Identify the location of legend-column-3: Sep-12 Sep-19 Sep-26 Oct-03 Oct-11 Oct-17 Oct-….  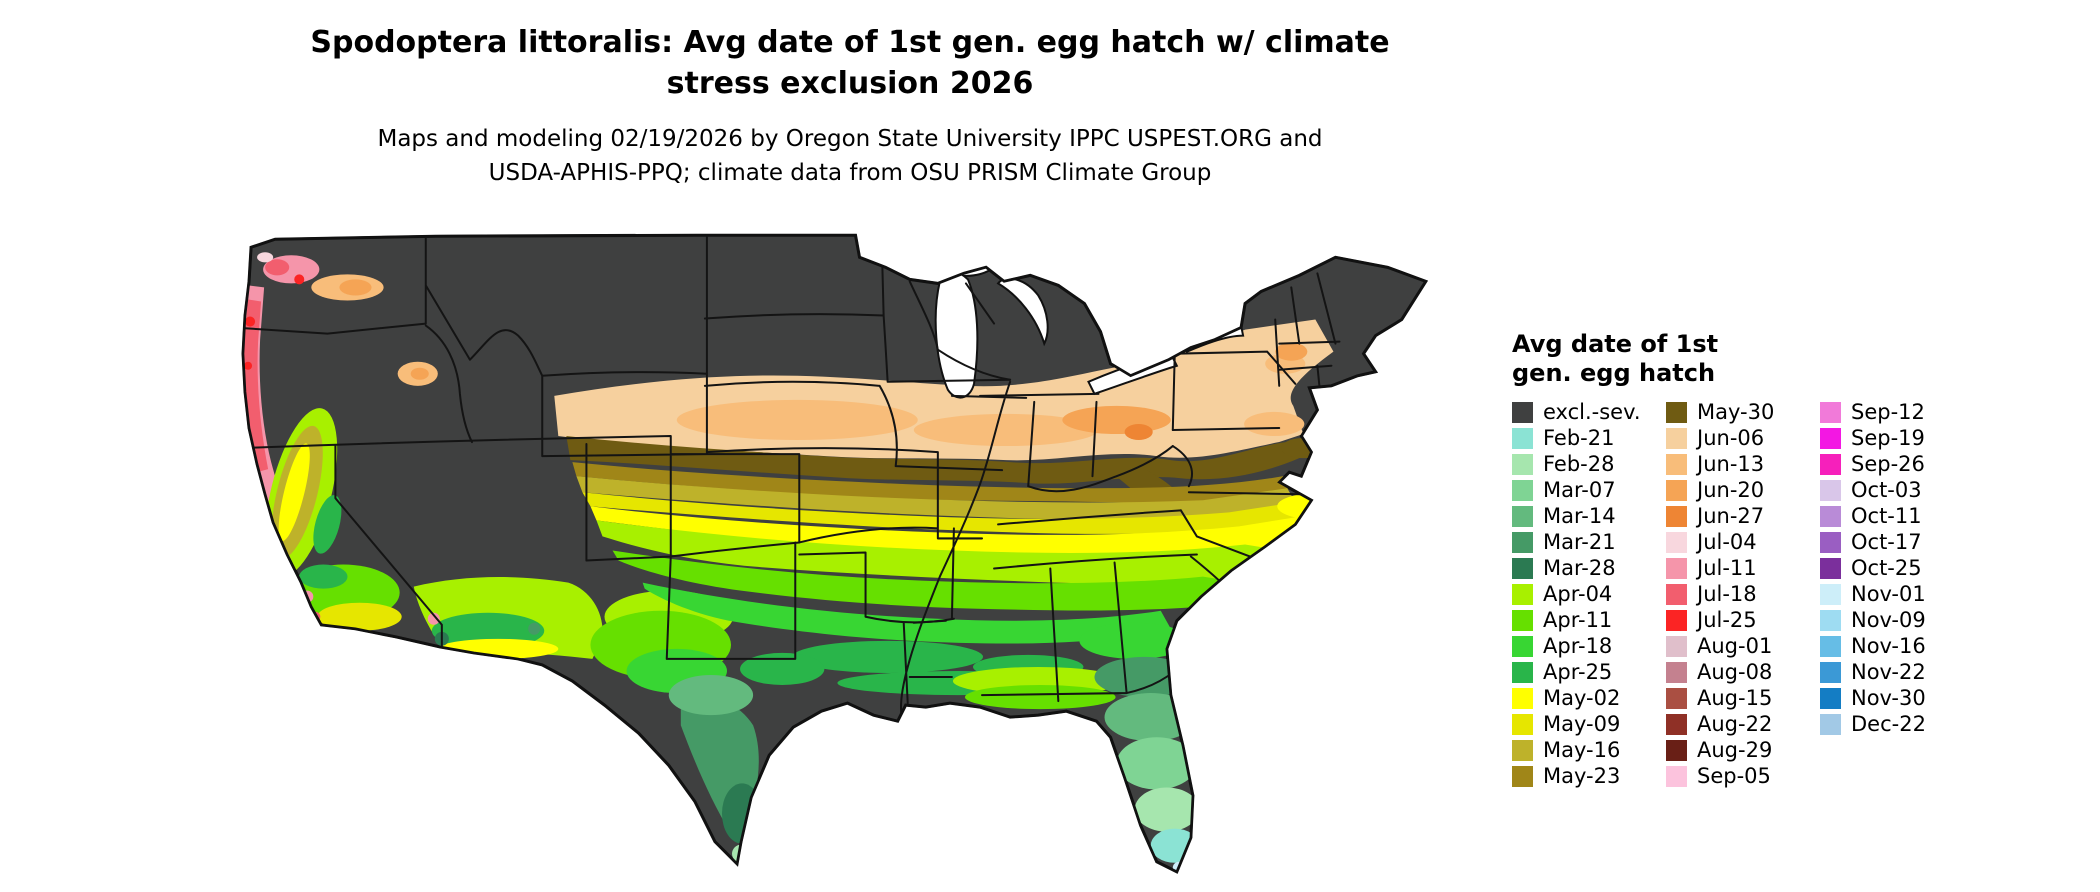
(1894, 594).